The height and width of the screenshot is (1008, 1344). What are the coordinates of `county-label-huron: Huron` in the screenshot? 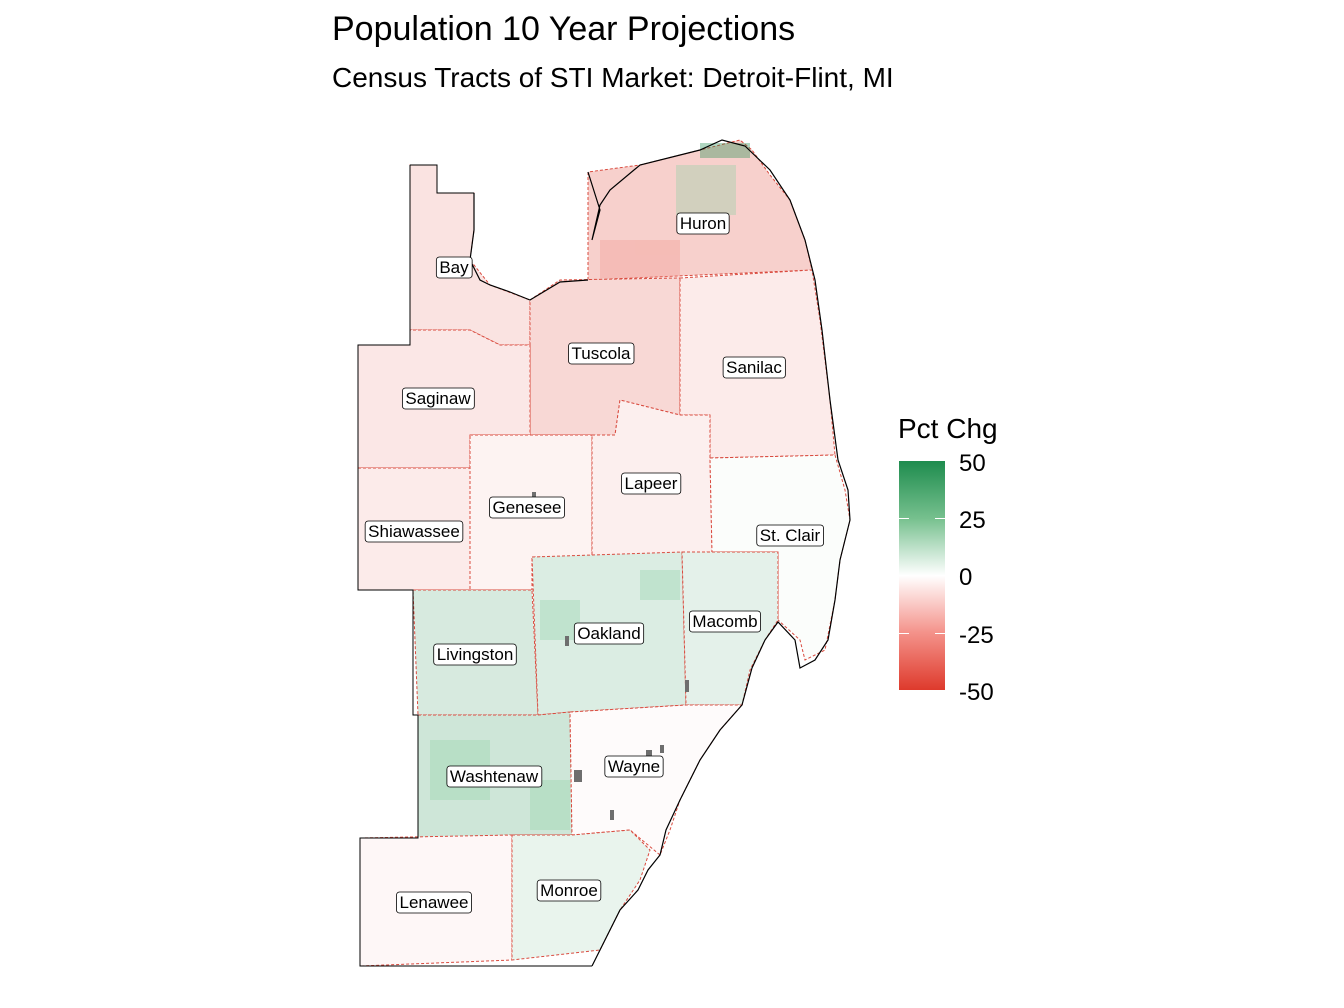 It's located at (703, 223).